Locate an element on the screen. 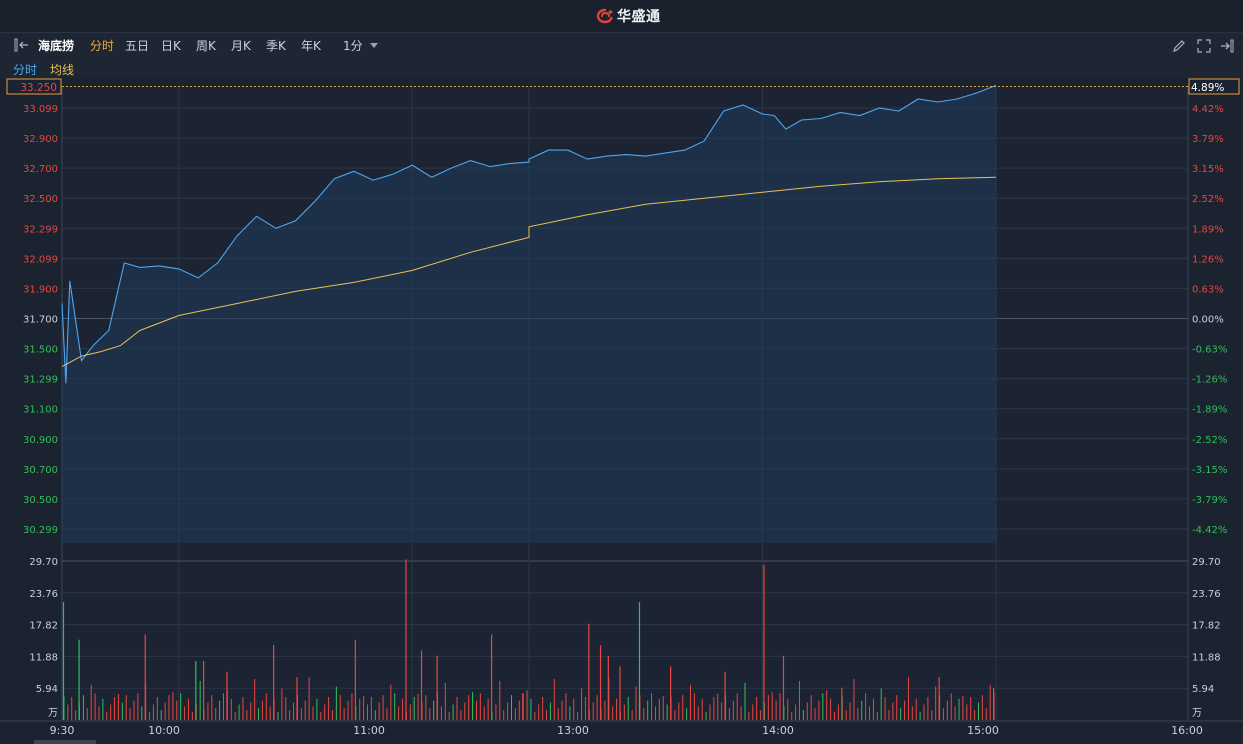 This screenshot has width=1243, height=744. legend-bar: 分时 均线 is located at coordinates (621, 68).